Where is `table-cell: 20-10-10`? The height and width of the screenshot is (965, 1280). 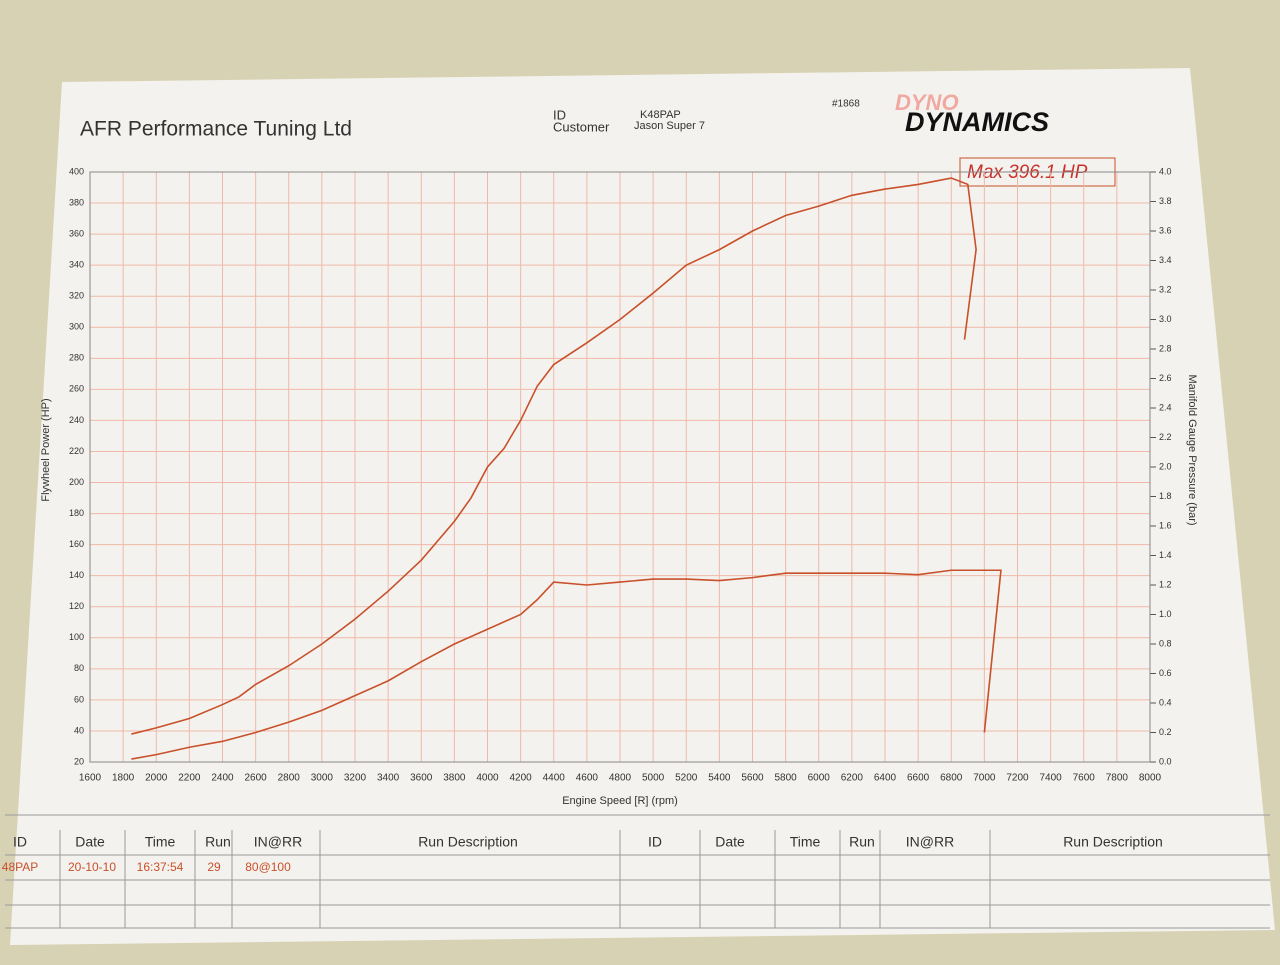 table-cell: 20-10-10 is located at coordinates (92, 867).